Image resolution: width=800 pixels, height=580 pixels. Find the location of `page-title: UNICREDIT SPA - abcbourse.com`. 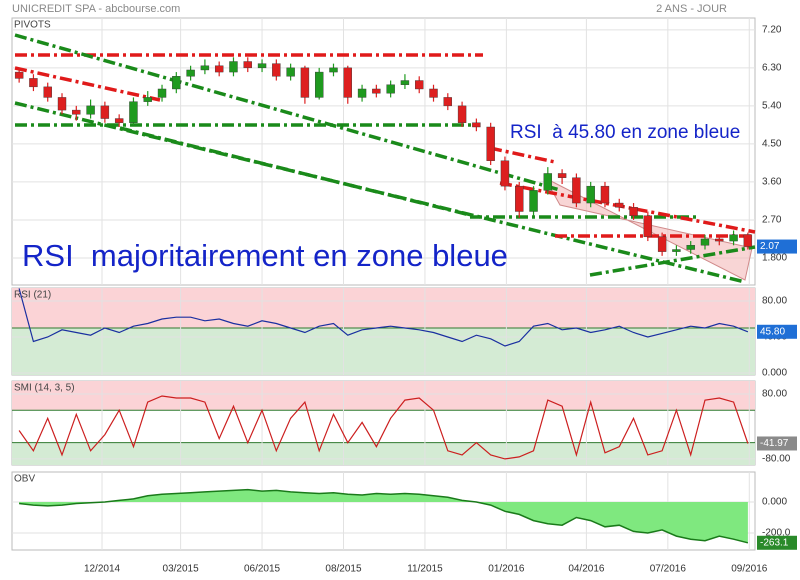

page-title: UNICREDIT SPA - abcbourse.com is located at coordinates (96, 9).